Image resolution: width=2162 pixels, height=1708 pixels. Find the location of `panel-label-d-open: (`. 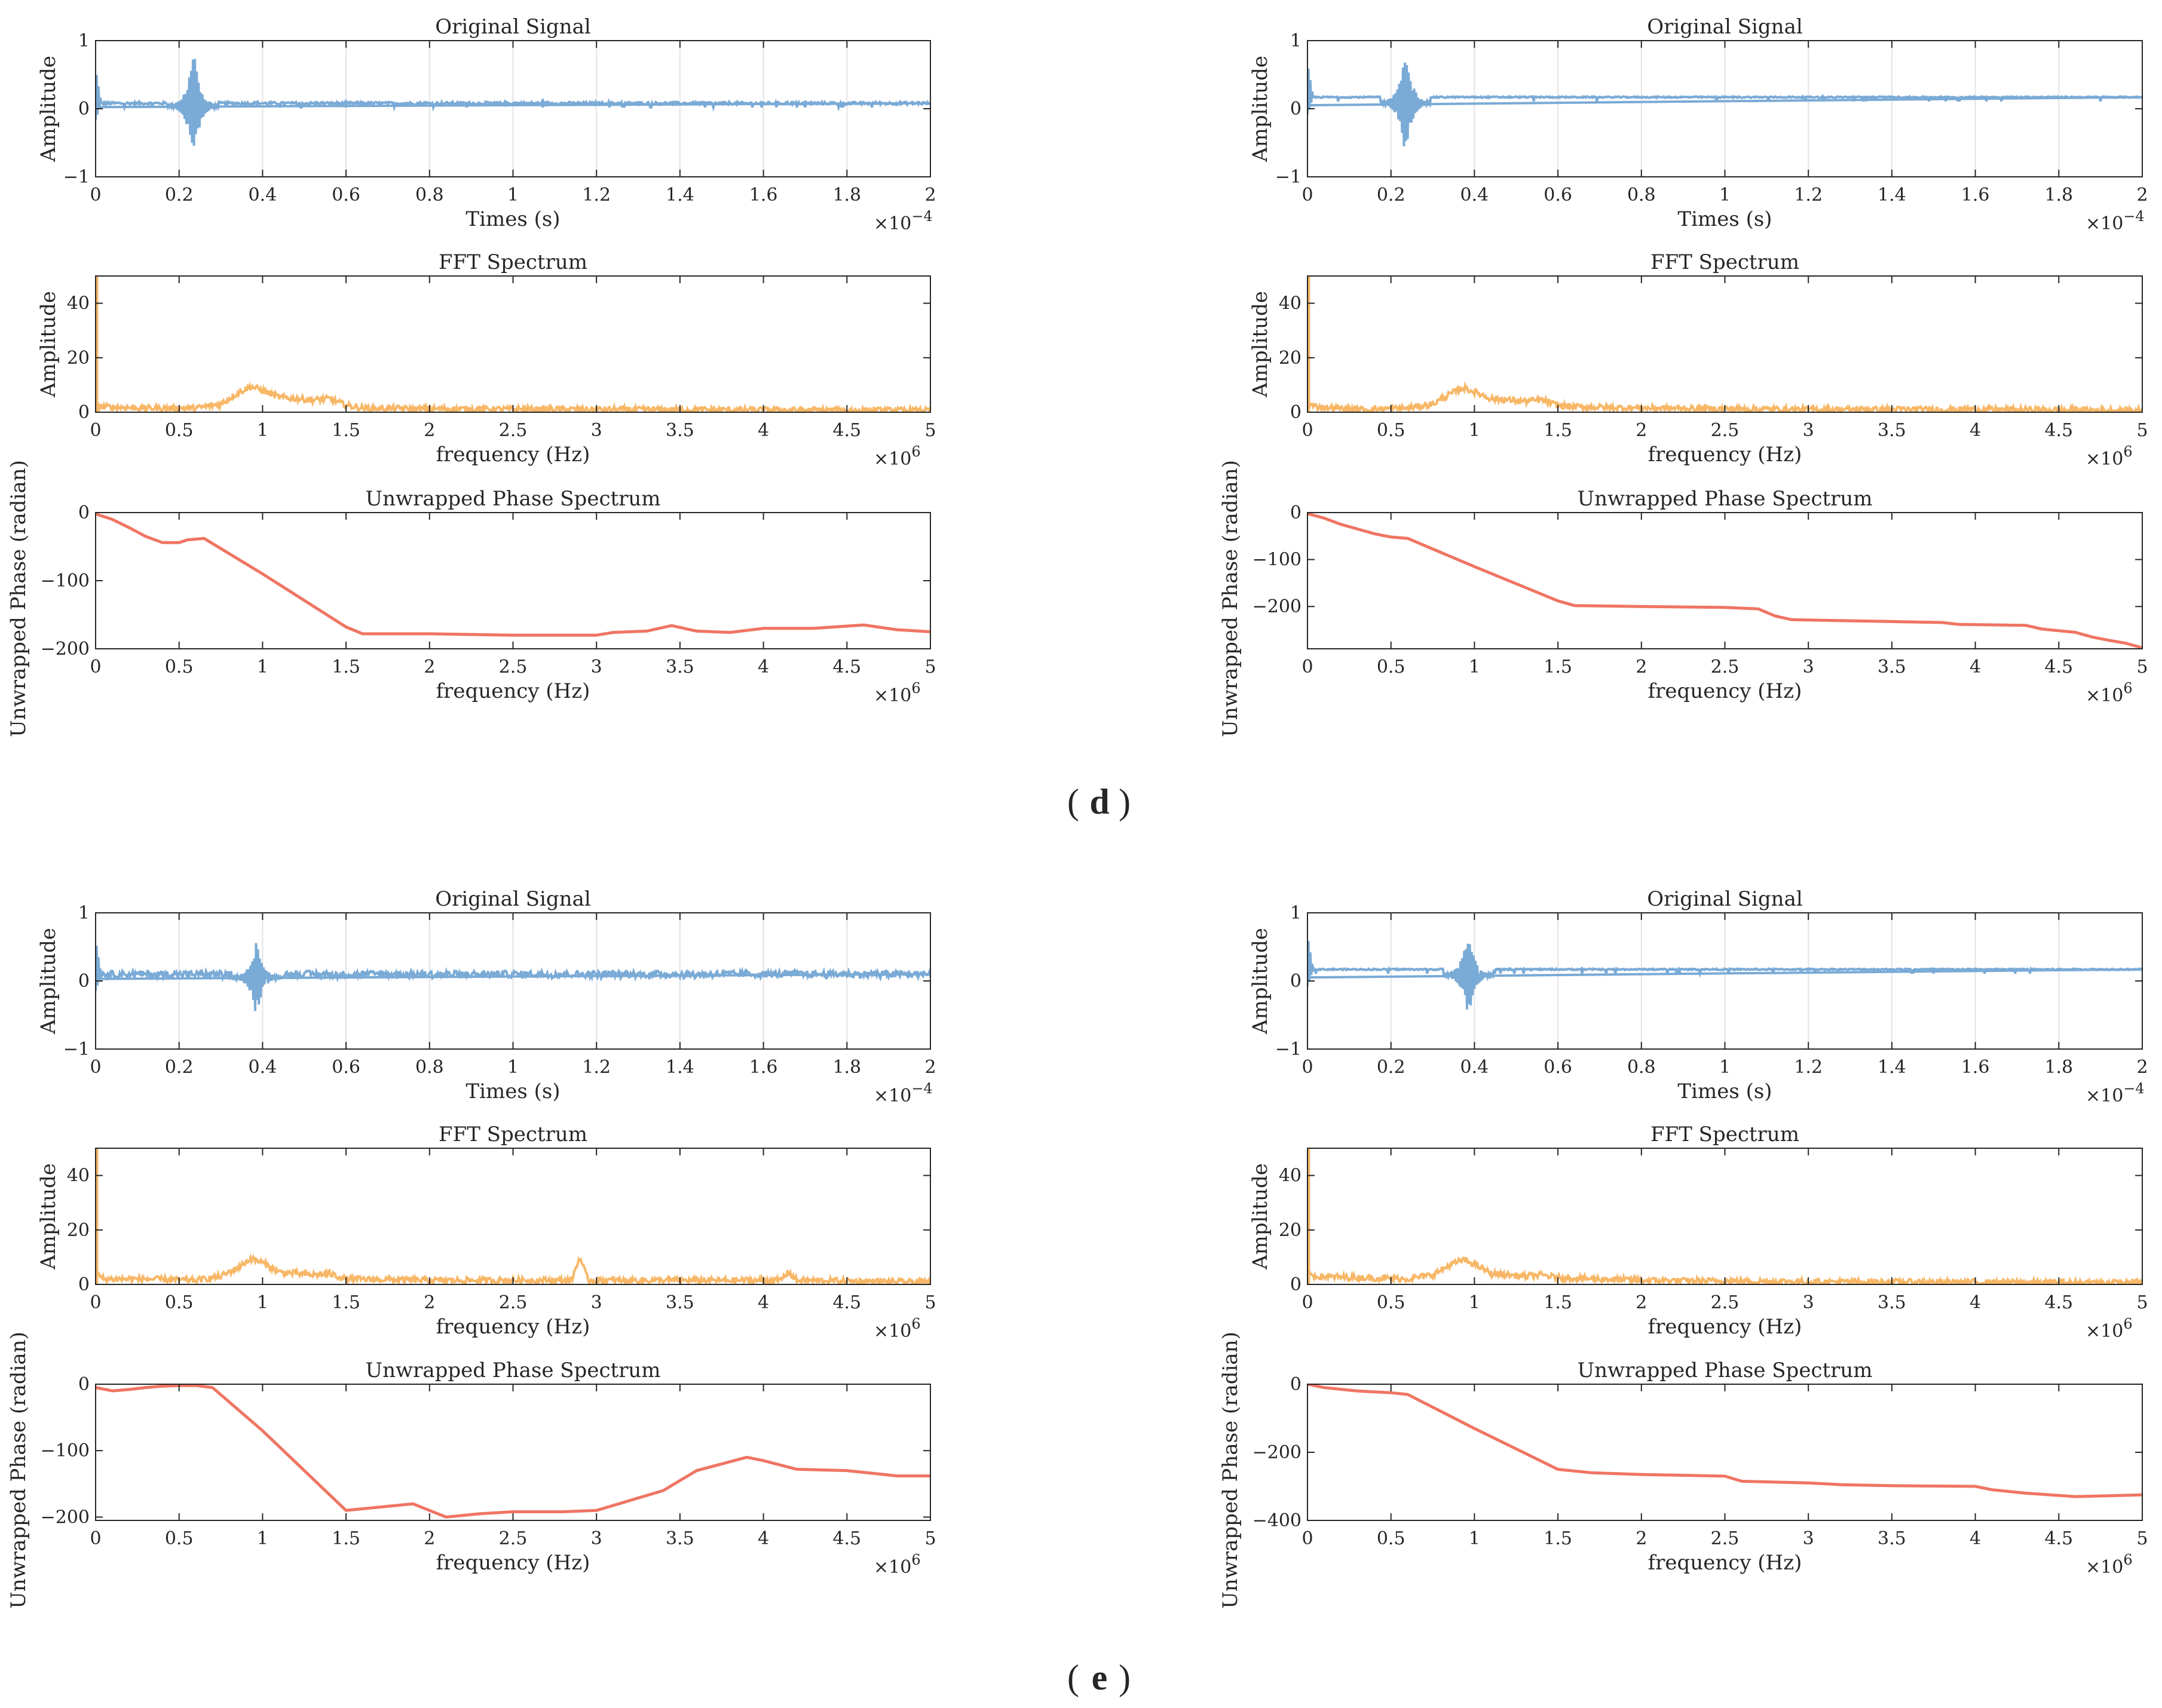

panel-label-d-open: ( is located at coordinates (1073, 801).